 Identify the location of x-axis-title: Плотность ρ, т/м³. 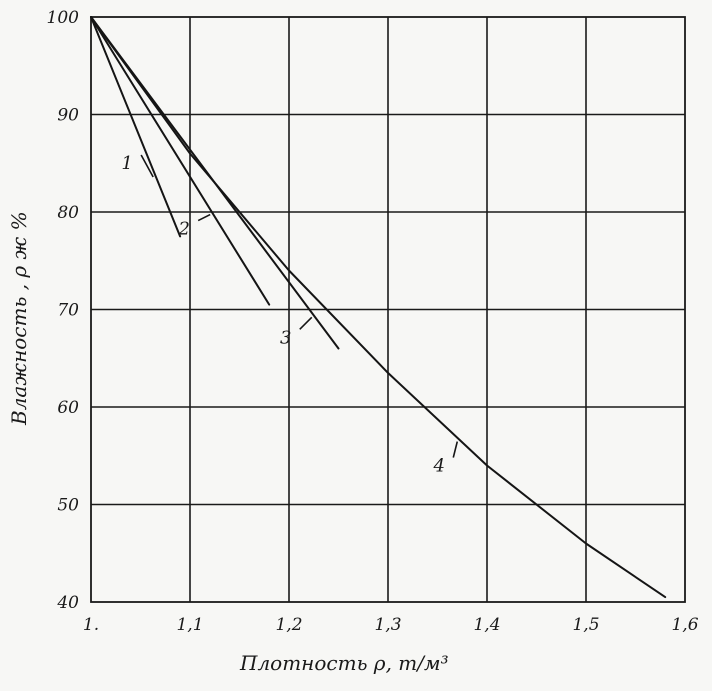
(344, 663).